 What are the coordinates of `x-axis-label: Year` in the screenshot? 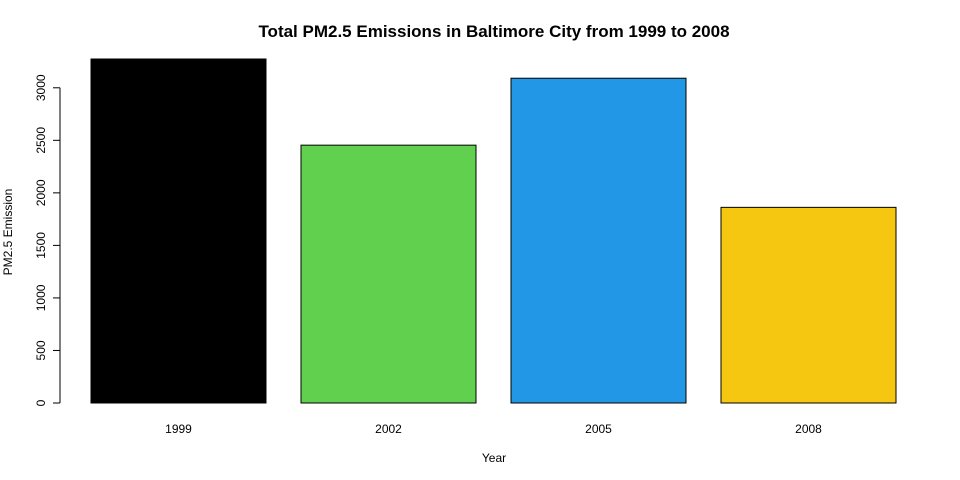 It's located at (494, 458).